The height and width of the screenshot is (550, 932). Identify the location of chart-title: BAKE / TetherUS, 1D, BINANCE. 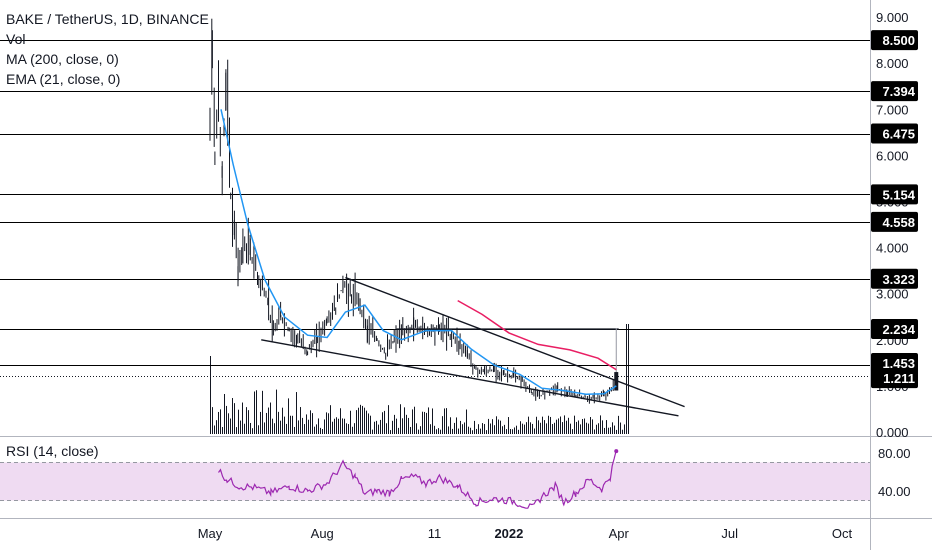
(107, 19).